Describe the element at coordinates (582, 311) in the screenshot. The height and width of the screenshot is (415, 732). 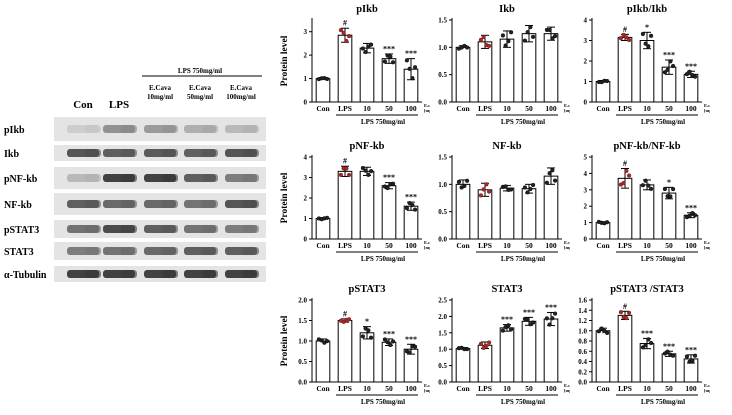
I see `y-tick-label: 1.4` at that location.